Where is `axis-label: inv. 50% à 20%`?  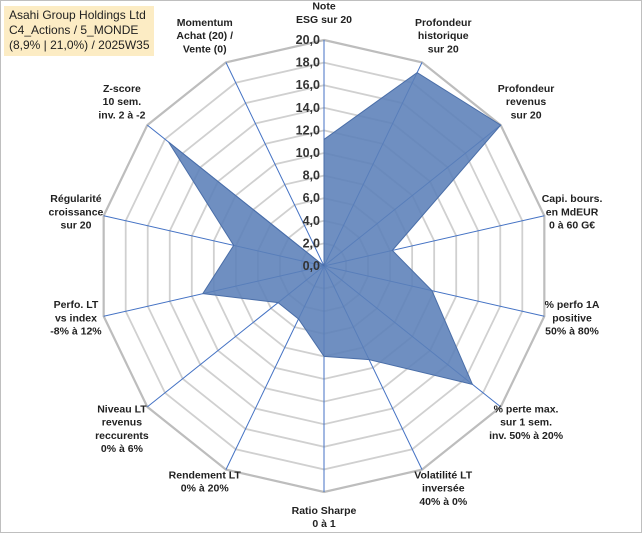 axis-label: inv. 50% à 20% is located at coordinates (526, 436).